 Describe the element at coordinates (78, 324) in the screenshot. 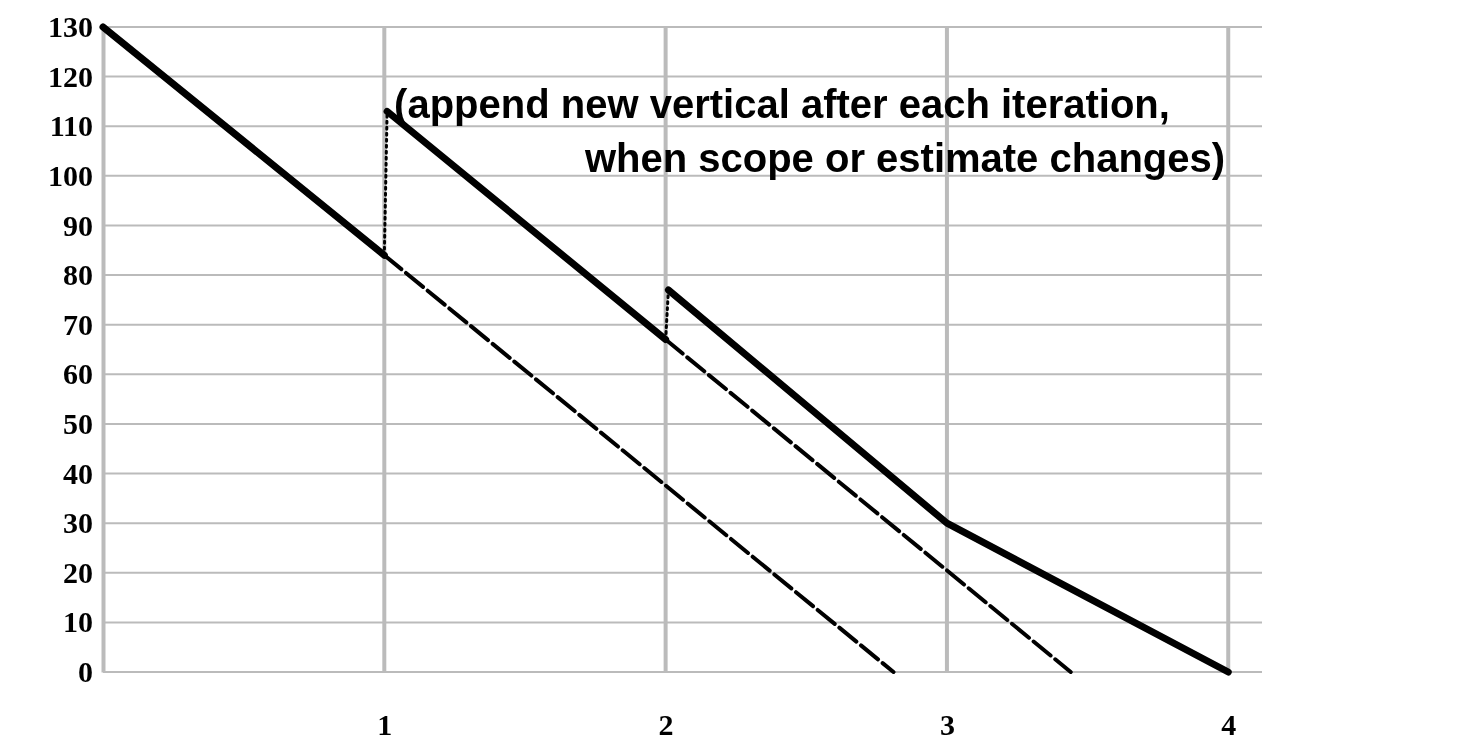

I see `y-tick-label: 70` at that location.